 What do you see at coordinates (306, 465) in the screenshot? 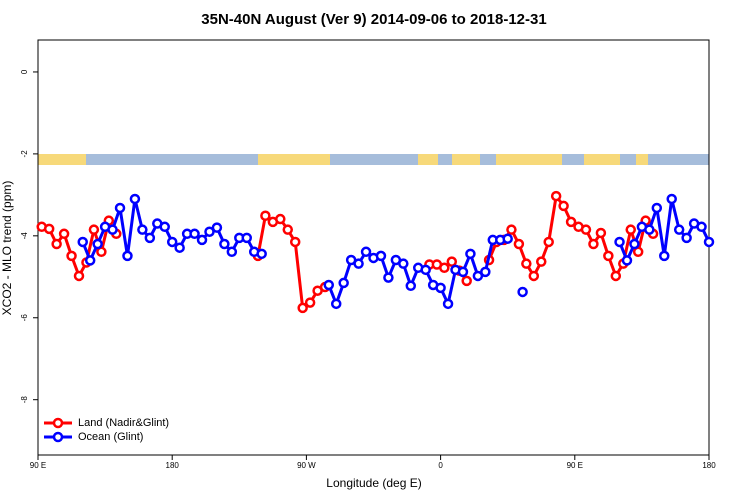
I see `x-tick-label: 90 W` at bounding box center [306, 465].